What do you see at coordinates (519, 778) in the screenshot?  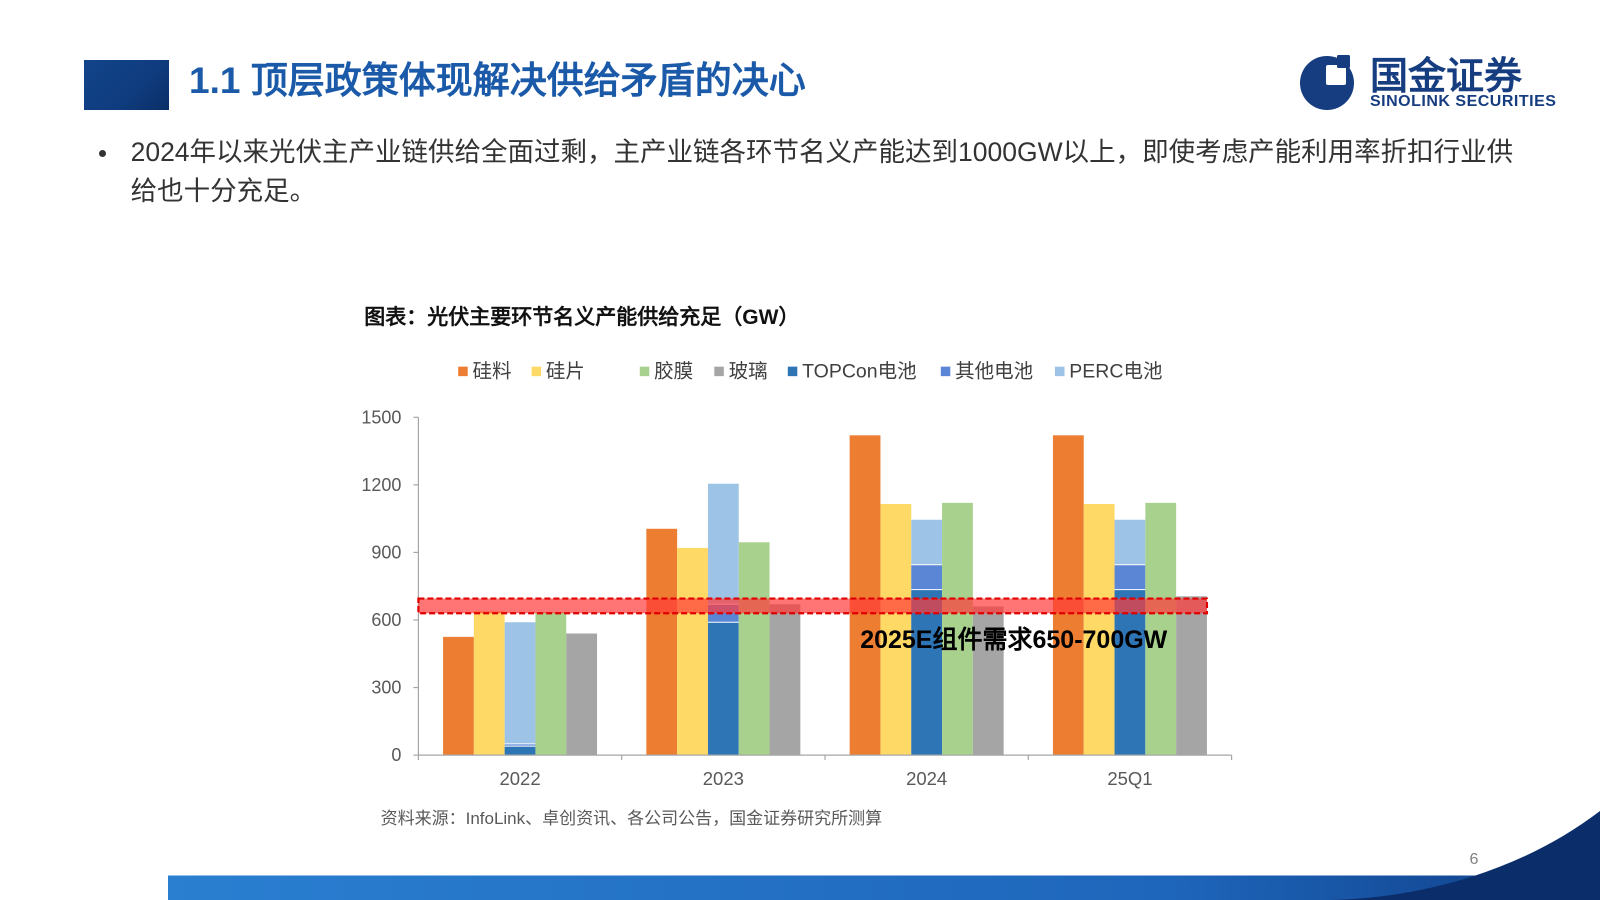 I see `x-category-label: 2022` at bounding box center [519, 778].